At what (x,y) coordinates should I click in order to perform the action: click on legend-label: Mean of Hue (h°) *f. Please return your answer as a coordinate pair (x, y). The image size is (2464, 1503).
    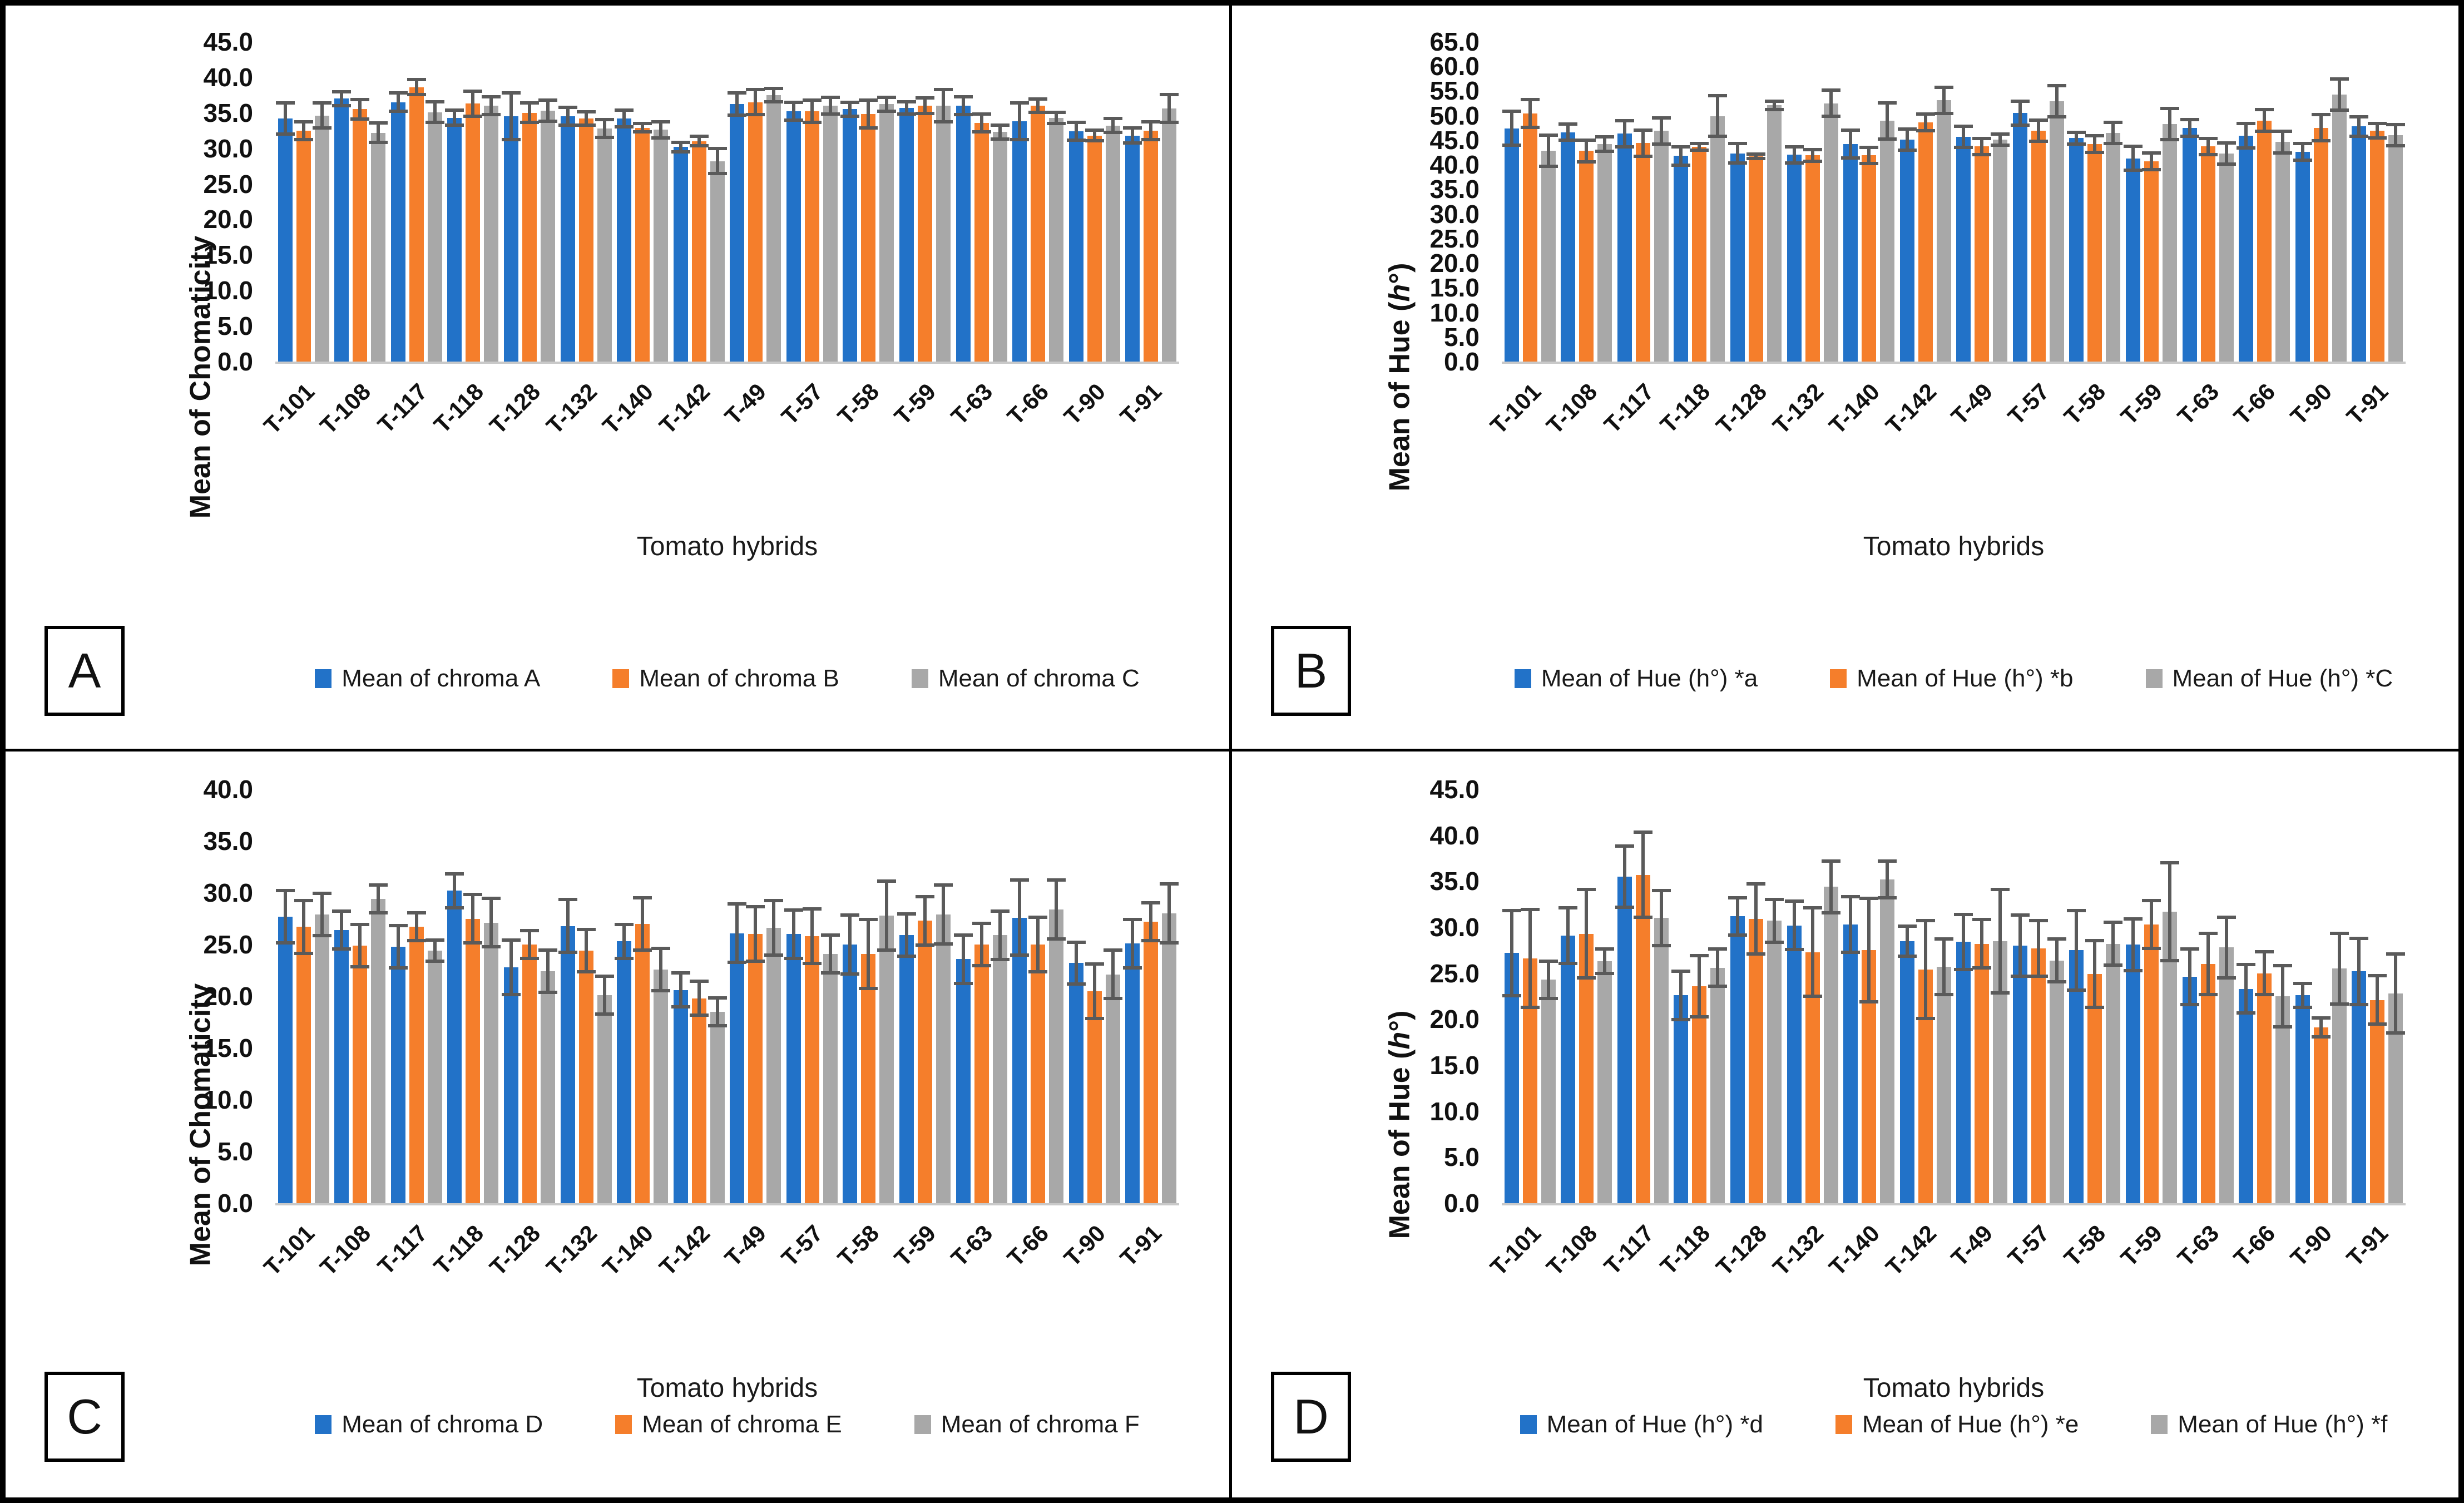
    Looking at the image, I should click on (2283, 1425).